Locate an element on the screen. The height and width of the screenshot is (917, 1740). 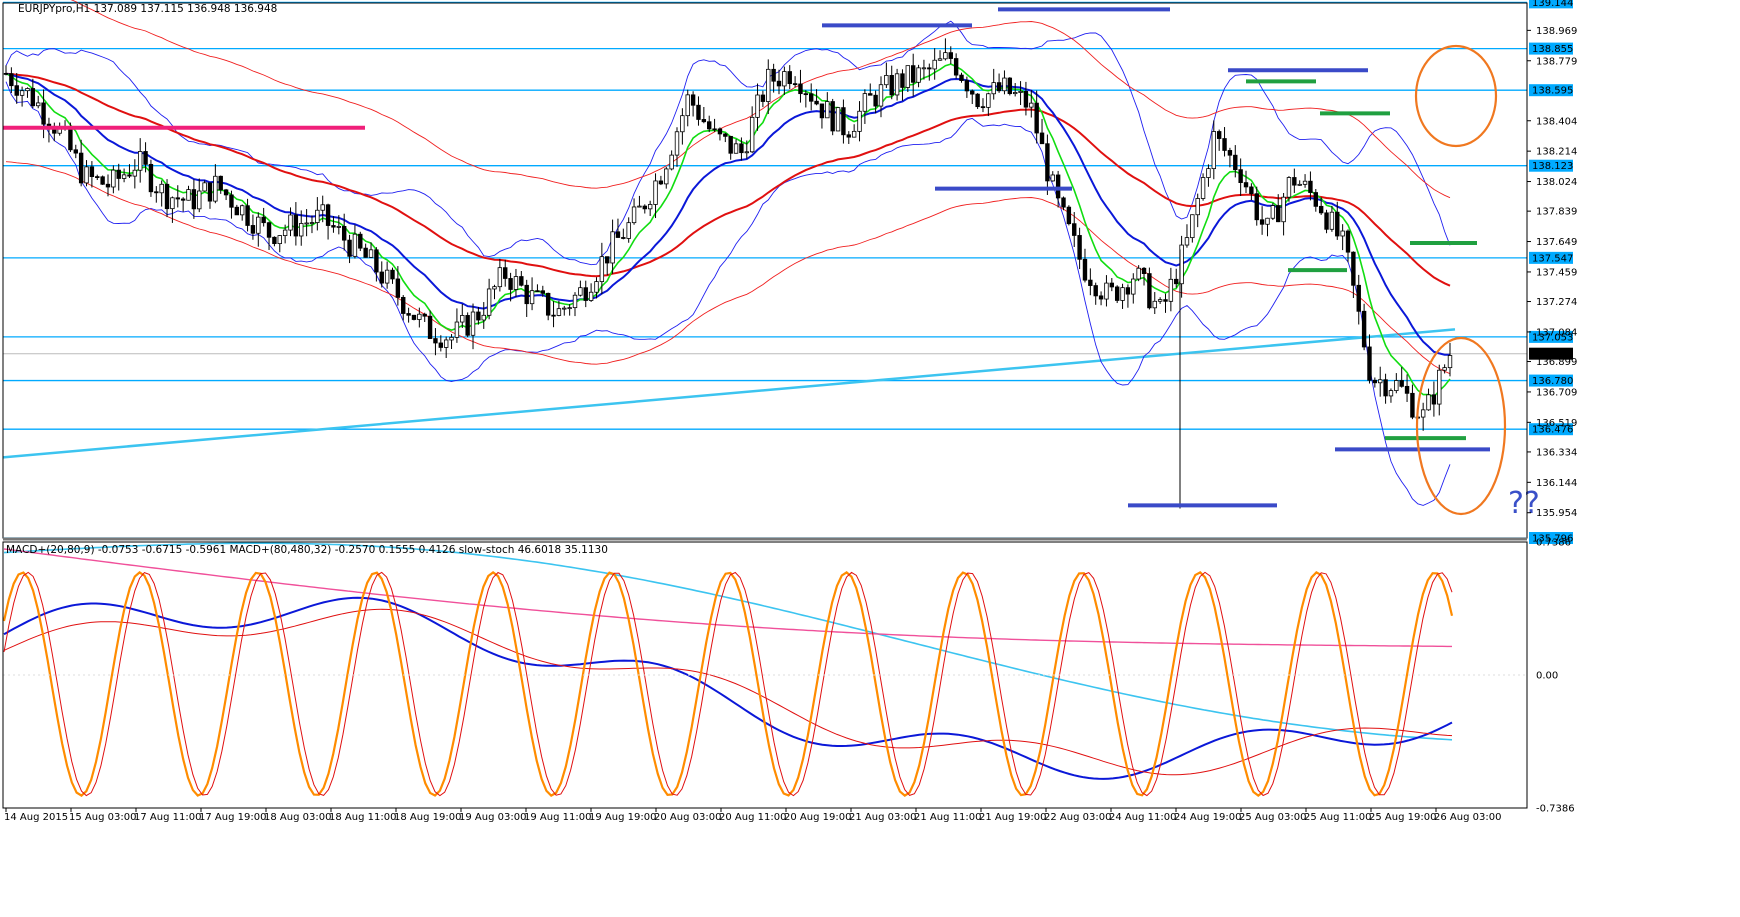
highlight-circle is located at coordinates (1456, 96).